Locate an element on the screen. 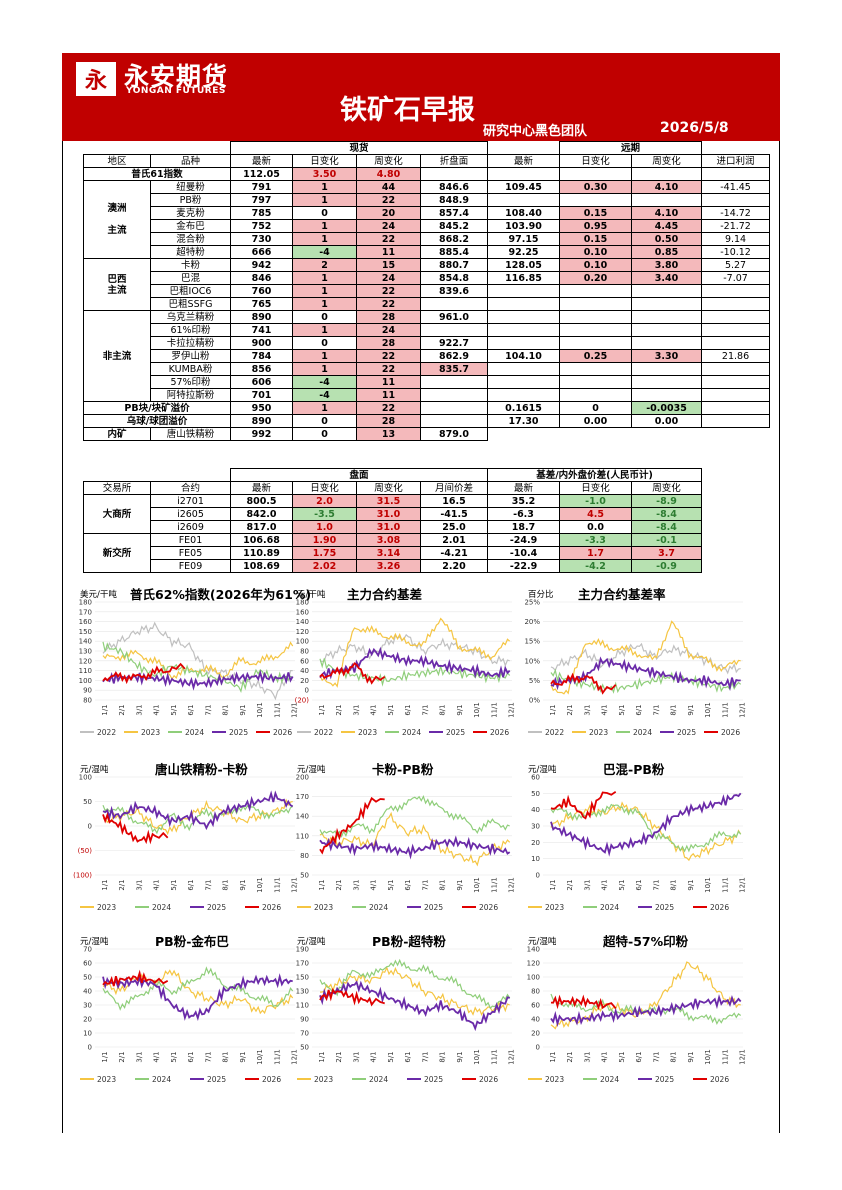 The image size is (842, 1190). table-cell: 44 is located at coordinates (388, 187).